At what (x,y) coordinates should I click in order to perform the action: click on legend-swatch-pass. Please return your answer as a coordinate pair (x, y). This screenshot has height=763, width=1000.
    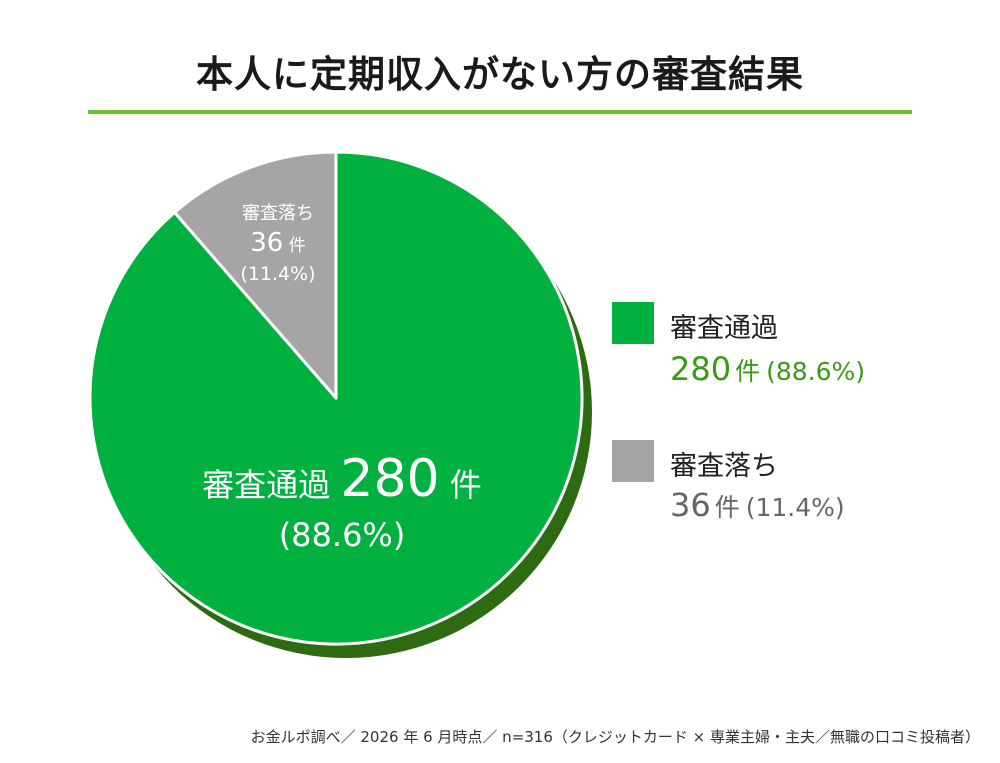
    Looking at the image, I should click on (633, 323).